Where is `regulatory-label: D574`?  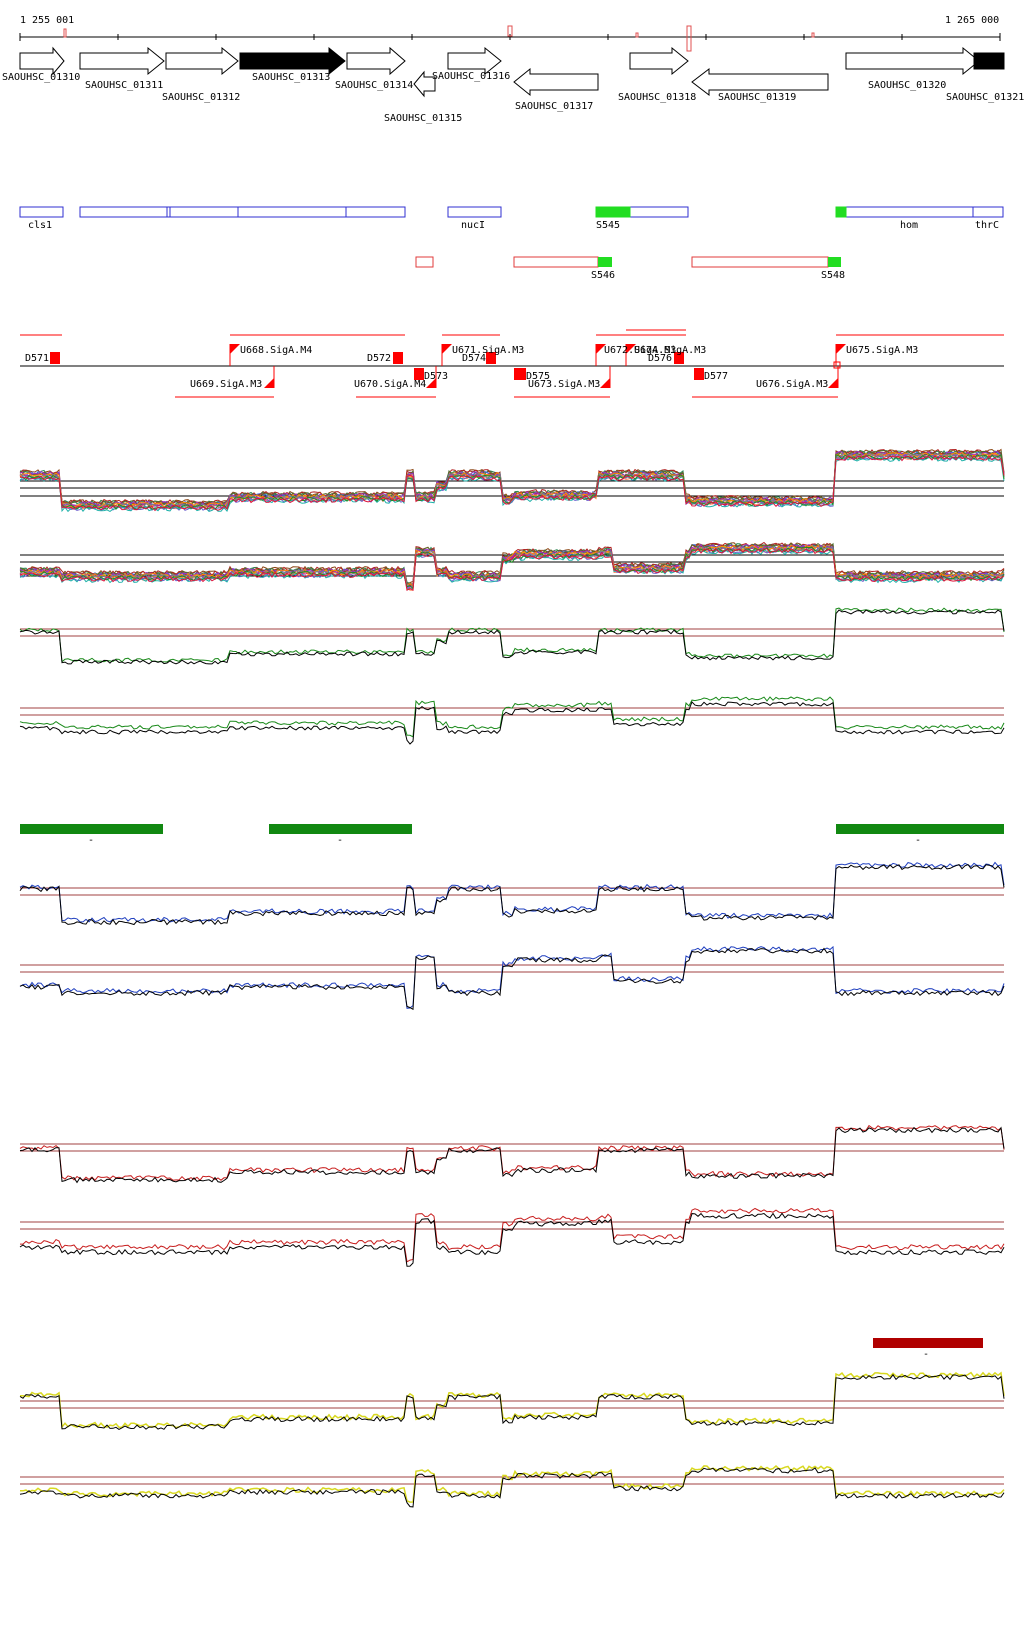 regulatory-label: D574 is located at coordinates (474, 358).